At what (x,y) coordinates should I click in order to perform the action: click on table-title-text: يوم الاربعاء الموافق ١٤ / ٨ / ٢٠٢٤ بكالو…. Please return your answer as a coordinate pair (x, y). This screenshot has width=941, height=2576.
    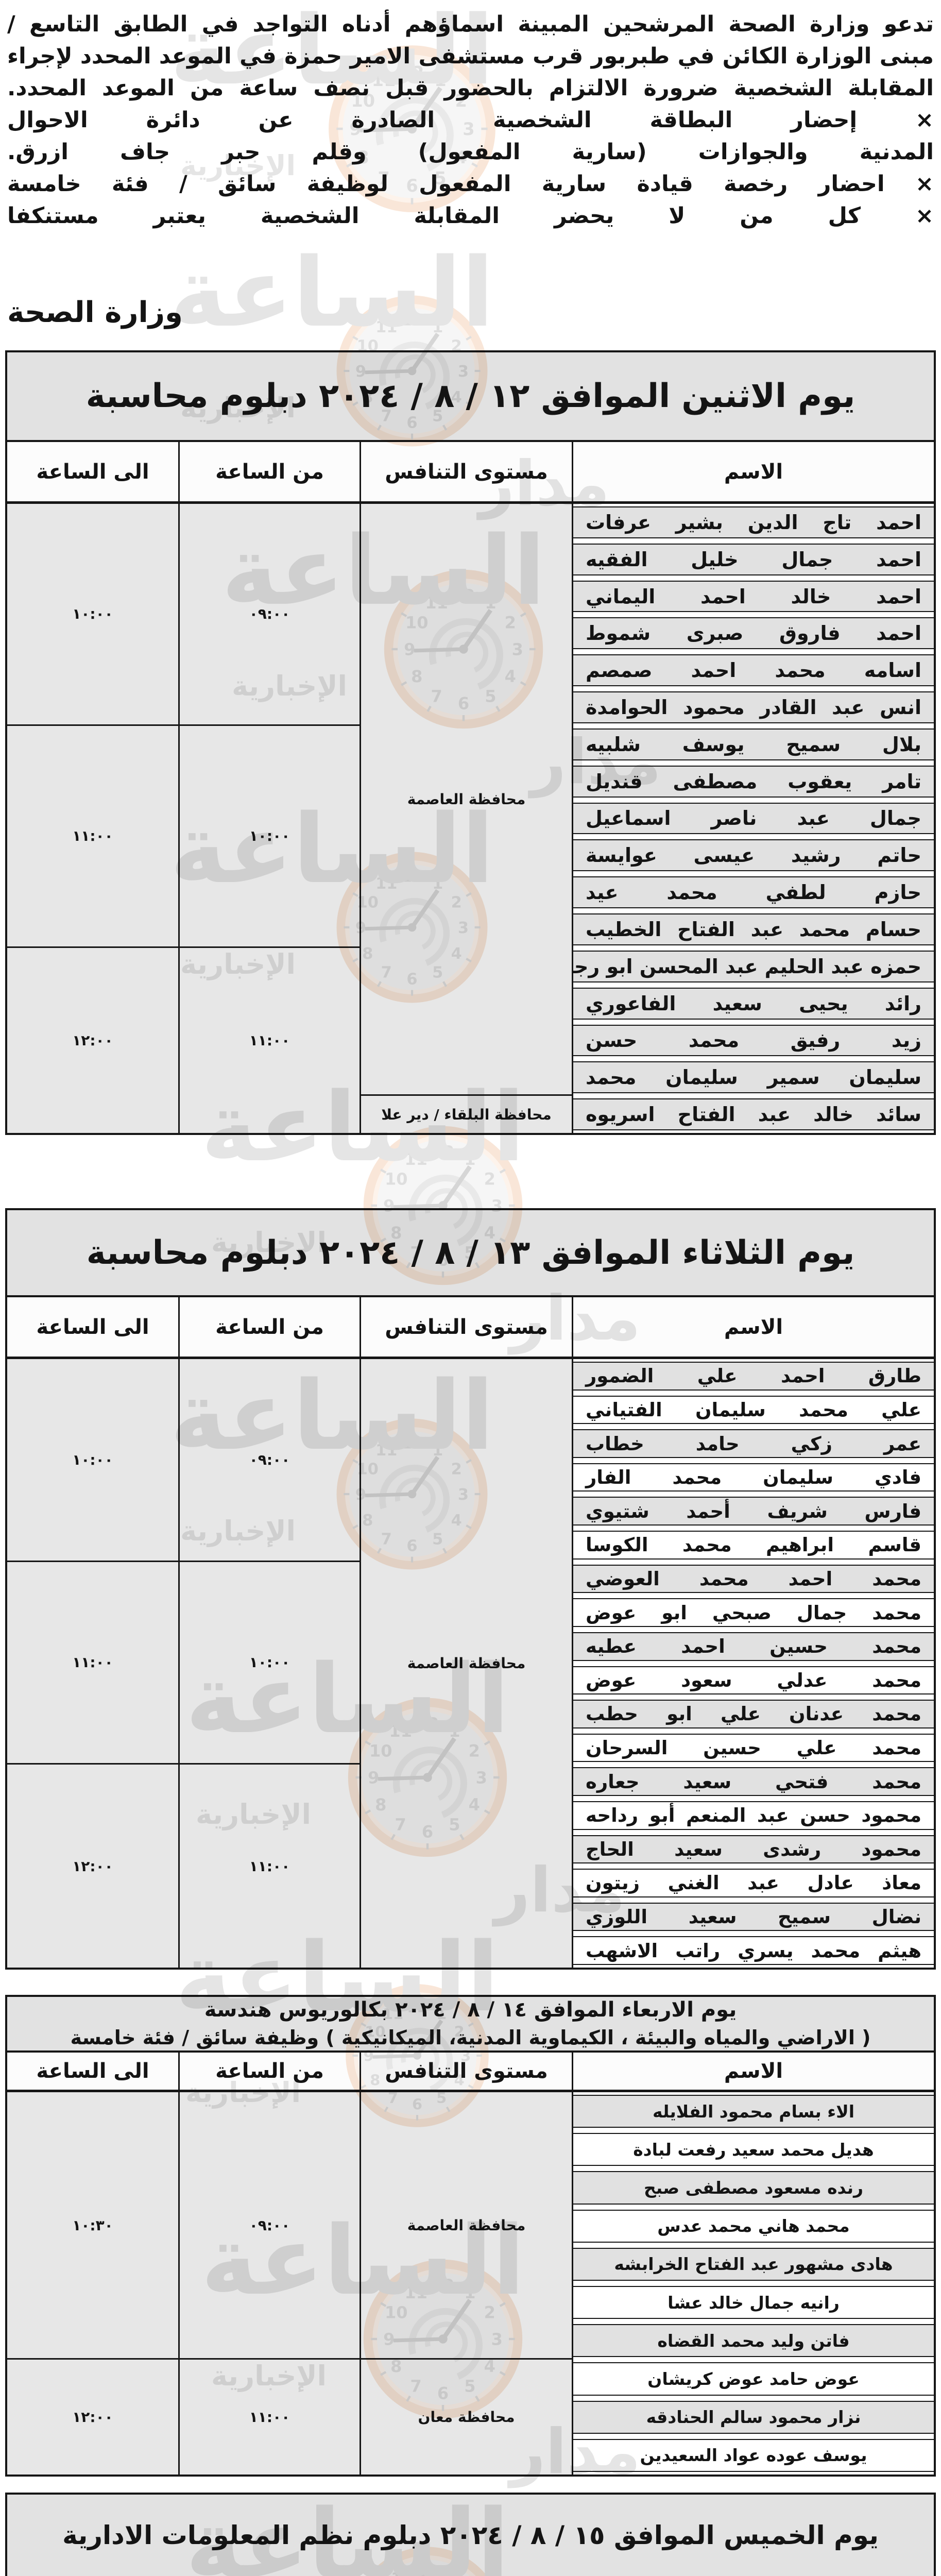
    Looking at the image, I should click on (470, 2010).